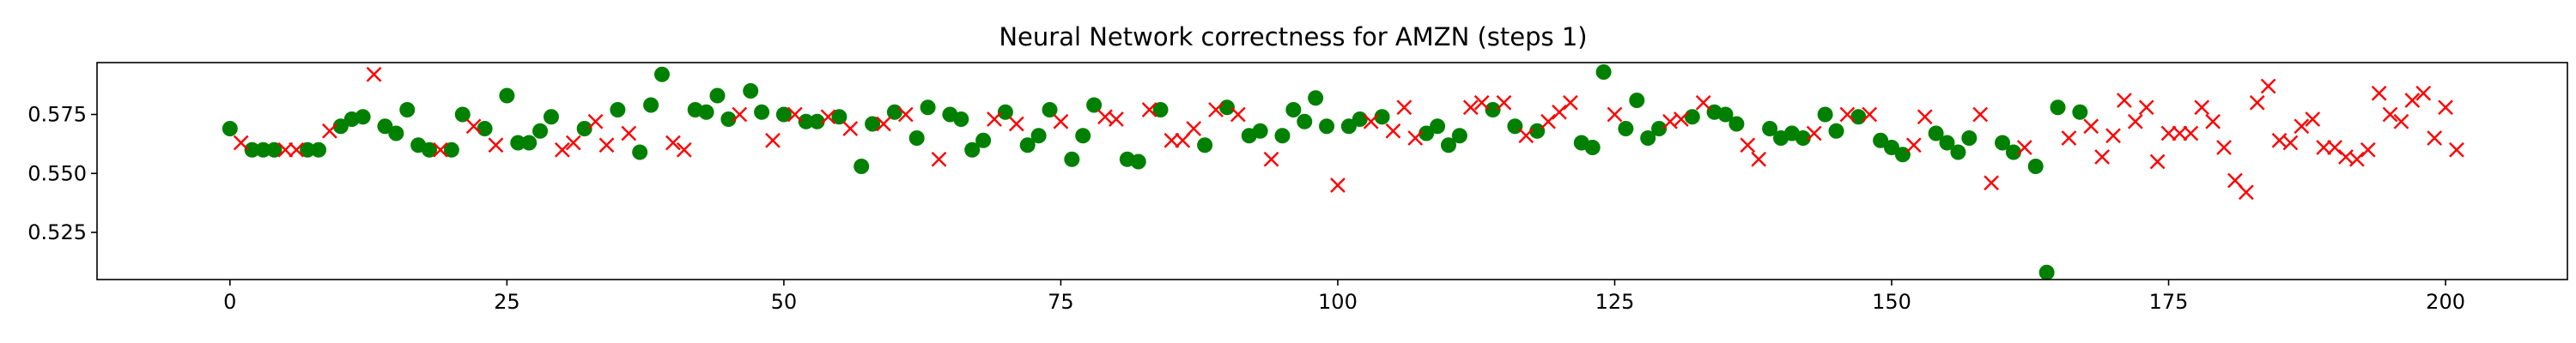  Describe the element at coordinates (57, 232) in the screenshot. I see `y-tick-label: 0.525` at that location.